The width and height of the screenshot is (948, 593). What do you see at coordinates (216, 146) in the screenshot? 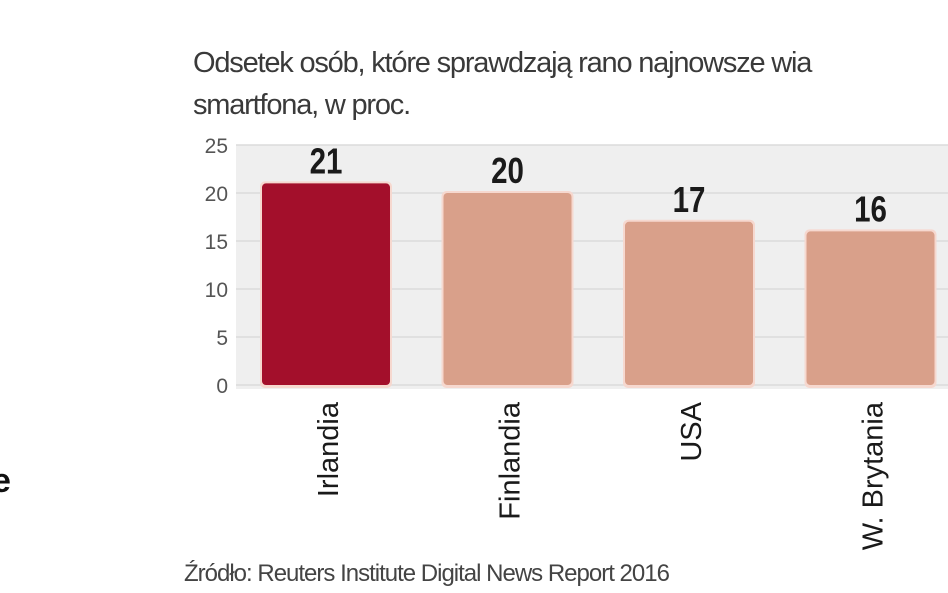
I see `y-tick-label: 25` at bounding box center [216, 146].